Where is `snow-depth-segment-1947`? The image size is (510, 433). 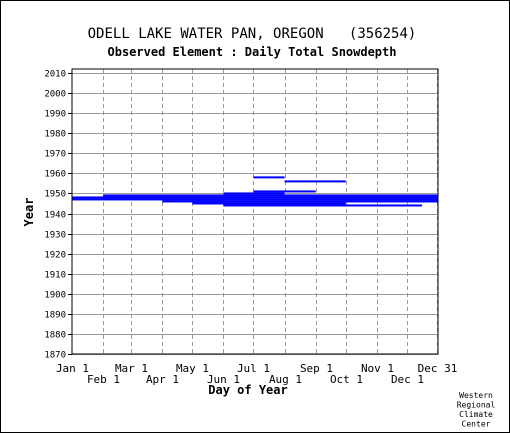 snow-depth-segment-1947 is located at coordinates (255, 199).